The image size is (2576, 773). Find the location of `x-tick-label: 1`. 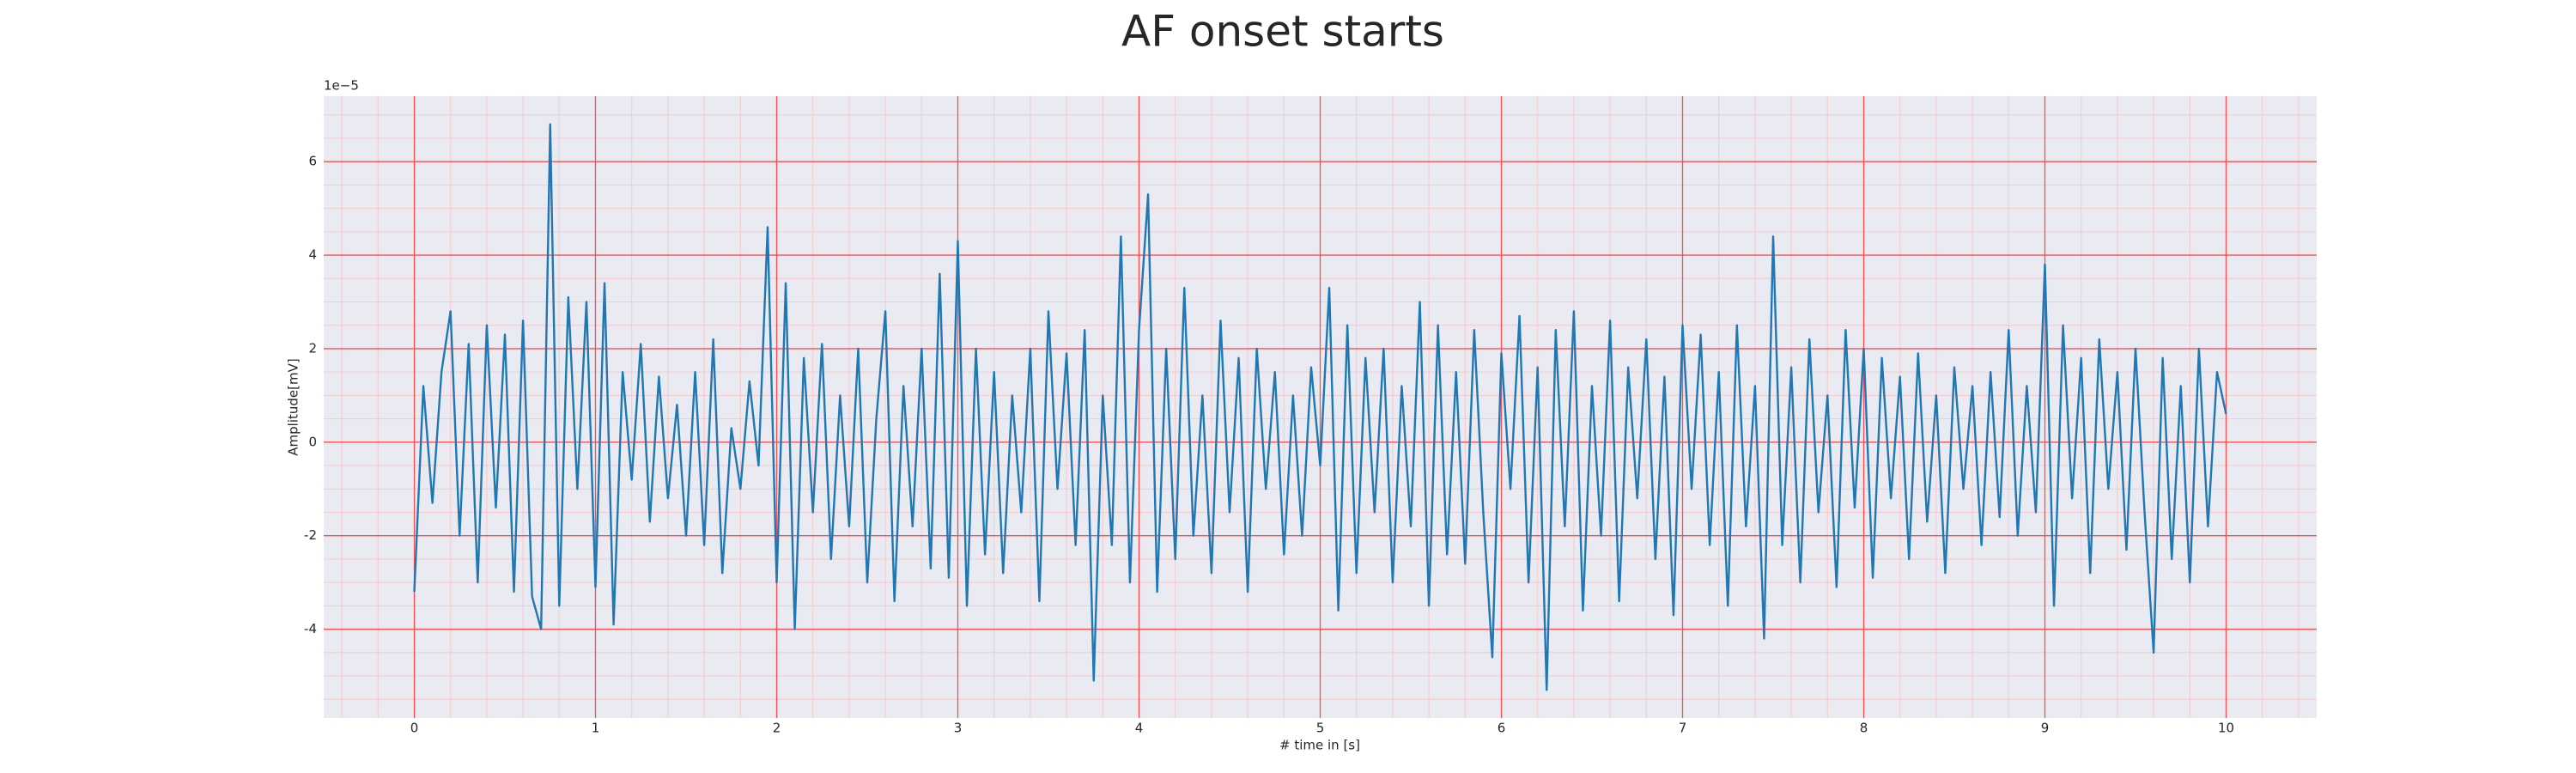

x-tick-label: 1 is located at coordinates (596, 728).